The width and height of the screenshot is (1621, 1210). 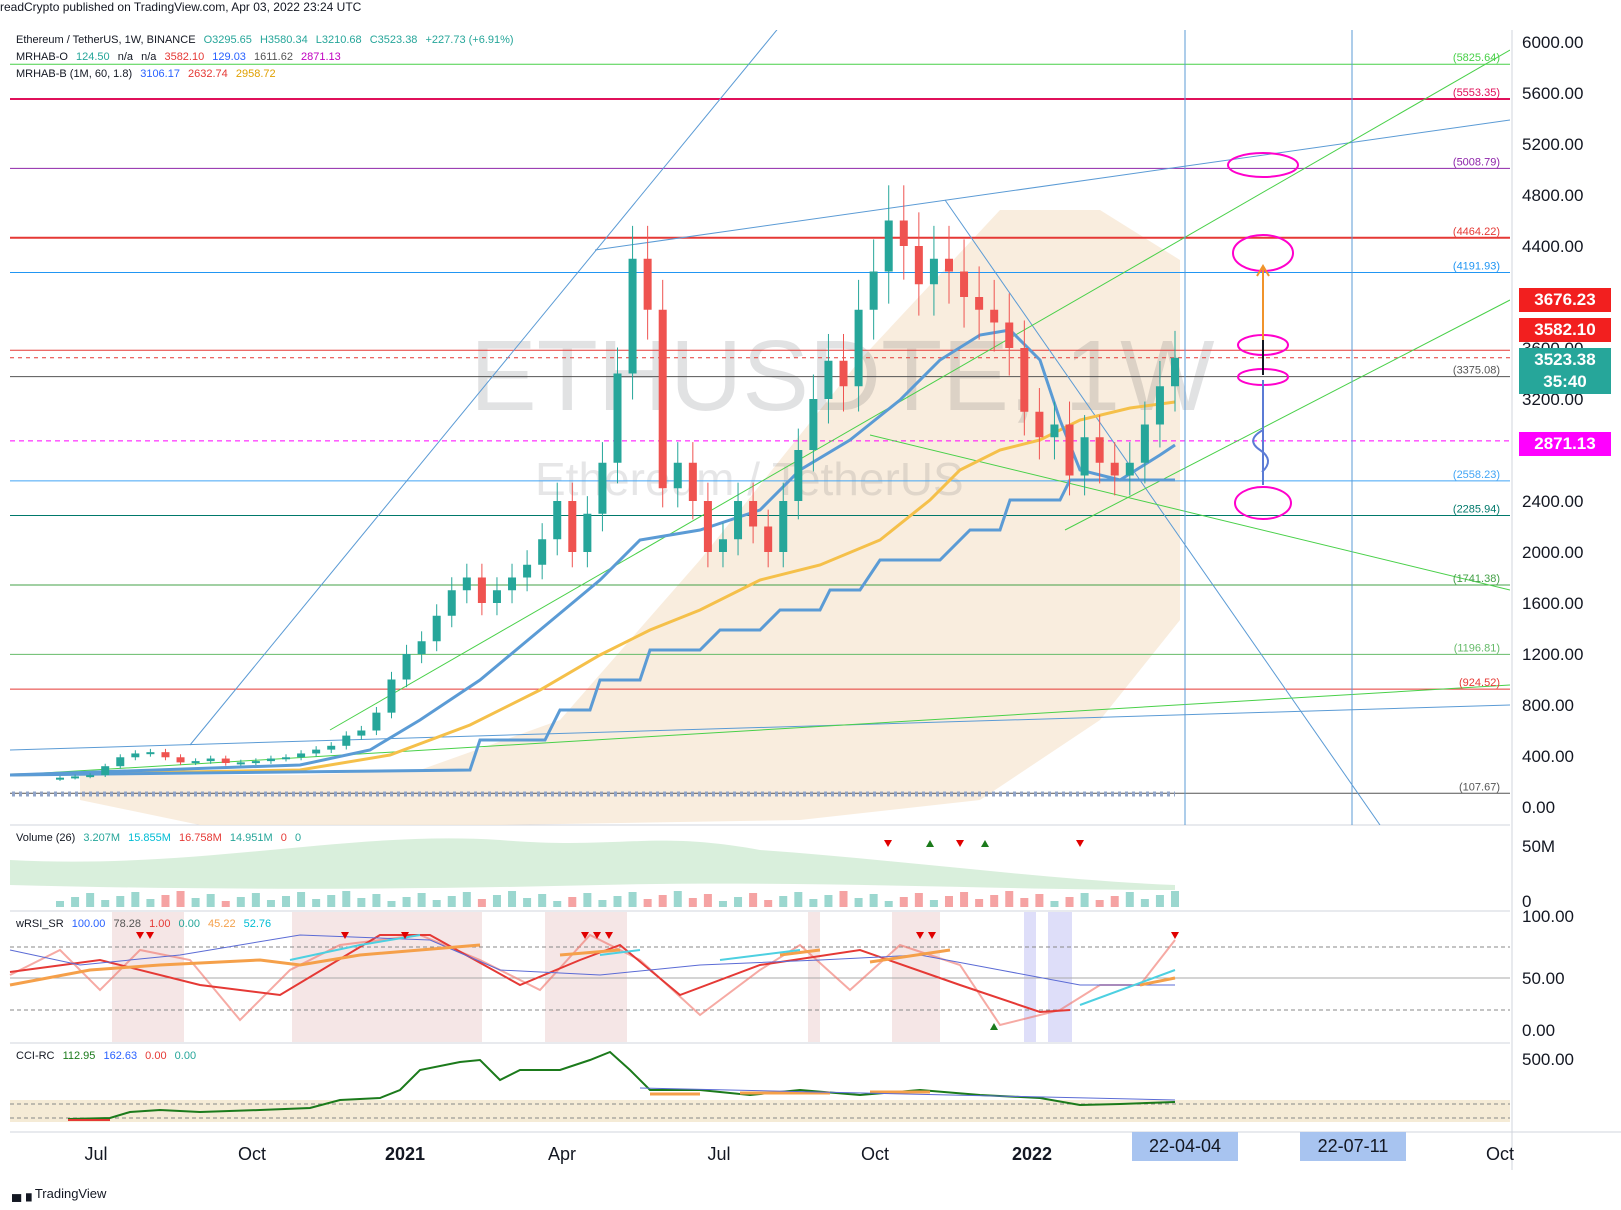 What do you see at coordinates (592, 864) in the screenshot?
I see `volume-band` at bounding box center [592, 864].